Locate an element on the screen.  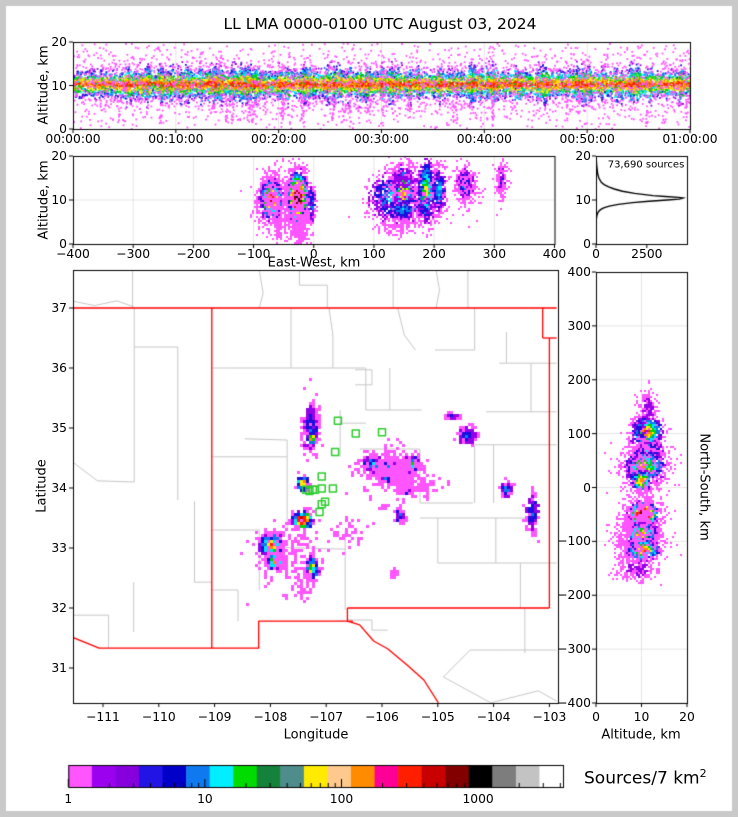
tick-label: −103 is located at coordinates (549, 717).